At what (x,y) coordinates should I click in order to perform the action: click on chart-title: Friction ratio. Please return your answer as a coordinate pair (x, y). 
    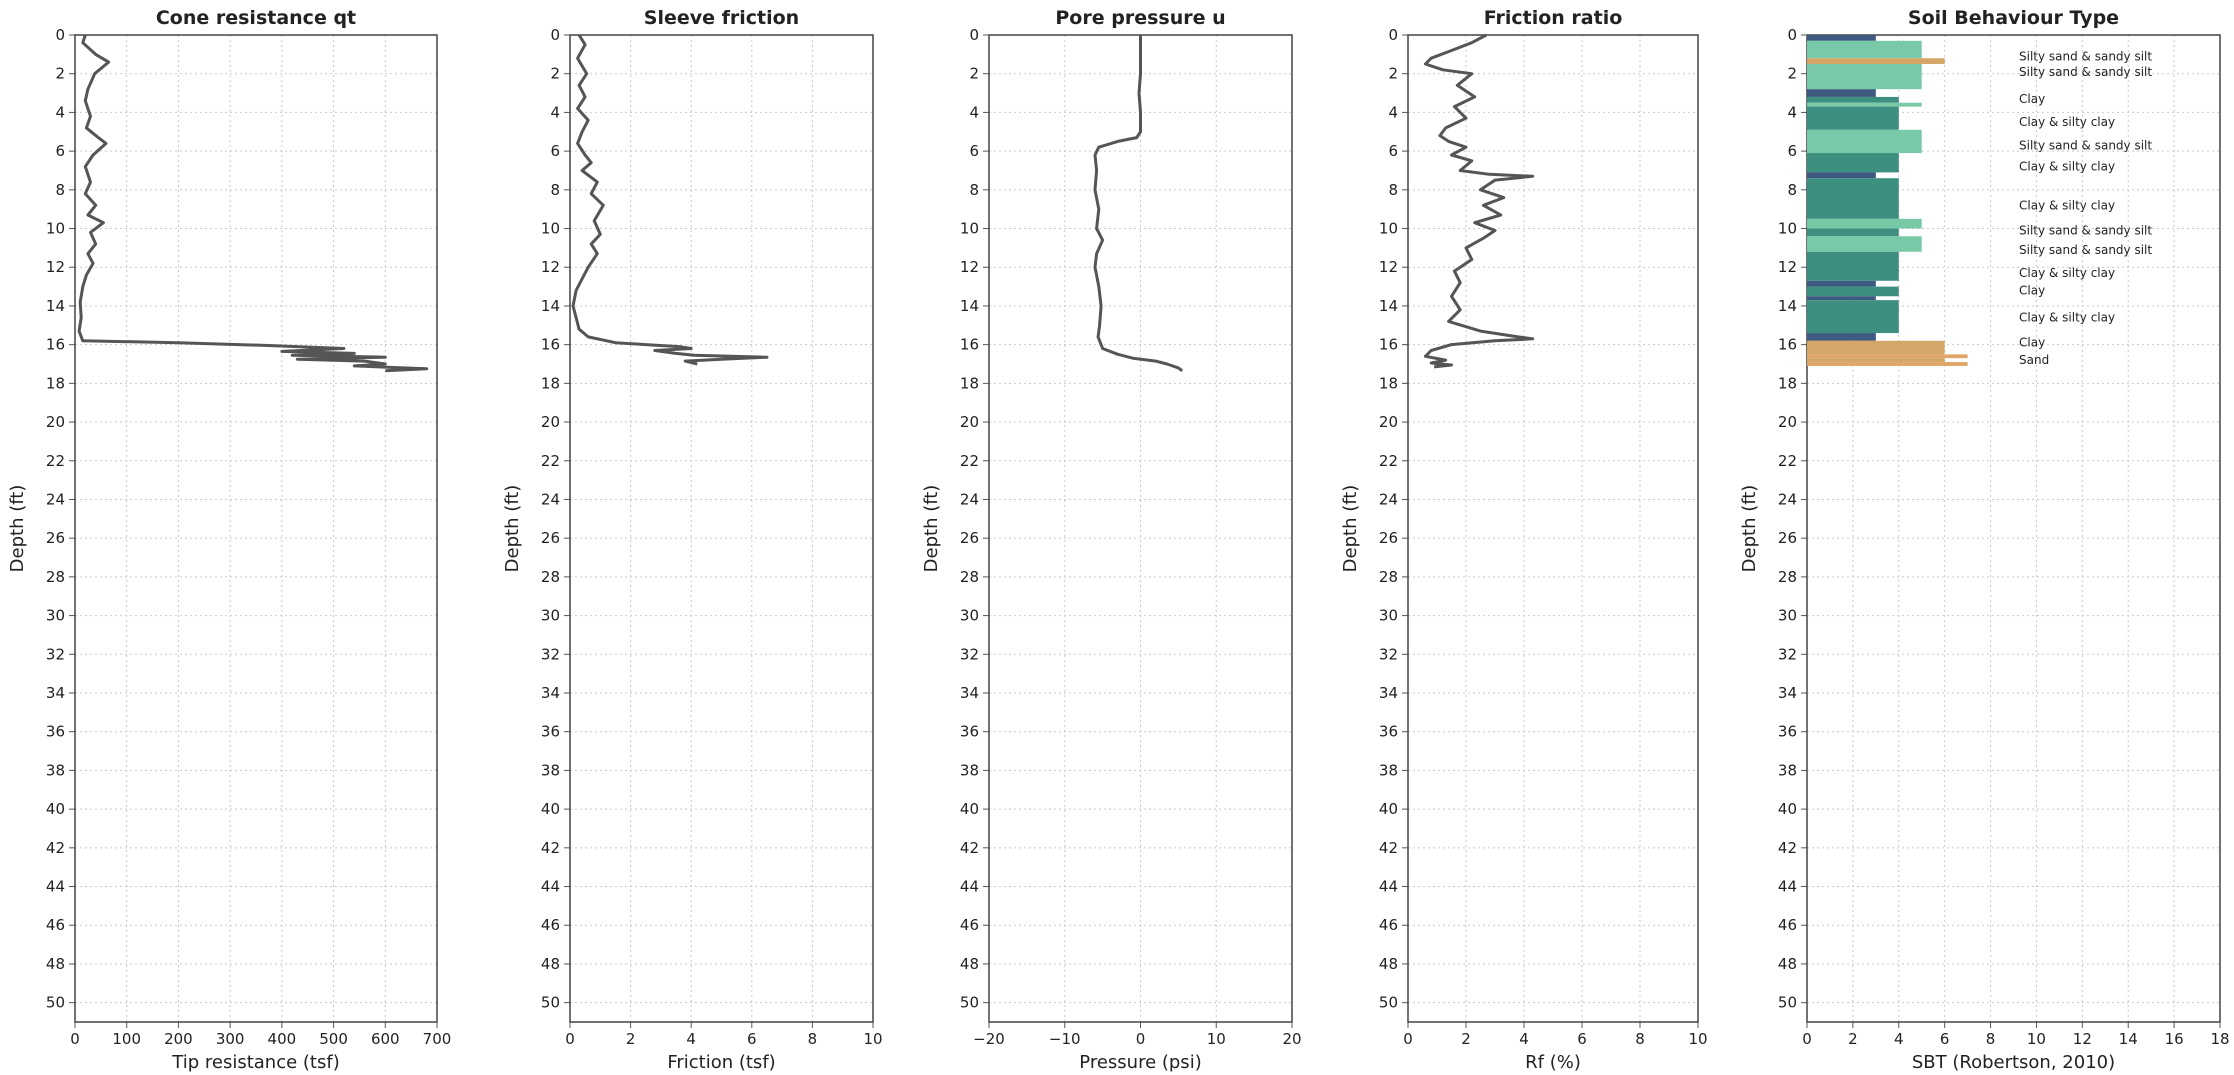
    Looking at the image, I should click on (1553, 18).